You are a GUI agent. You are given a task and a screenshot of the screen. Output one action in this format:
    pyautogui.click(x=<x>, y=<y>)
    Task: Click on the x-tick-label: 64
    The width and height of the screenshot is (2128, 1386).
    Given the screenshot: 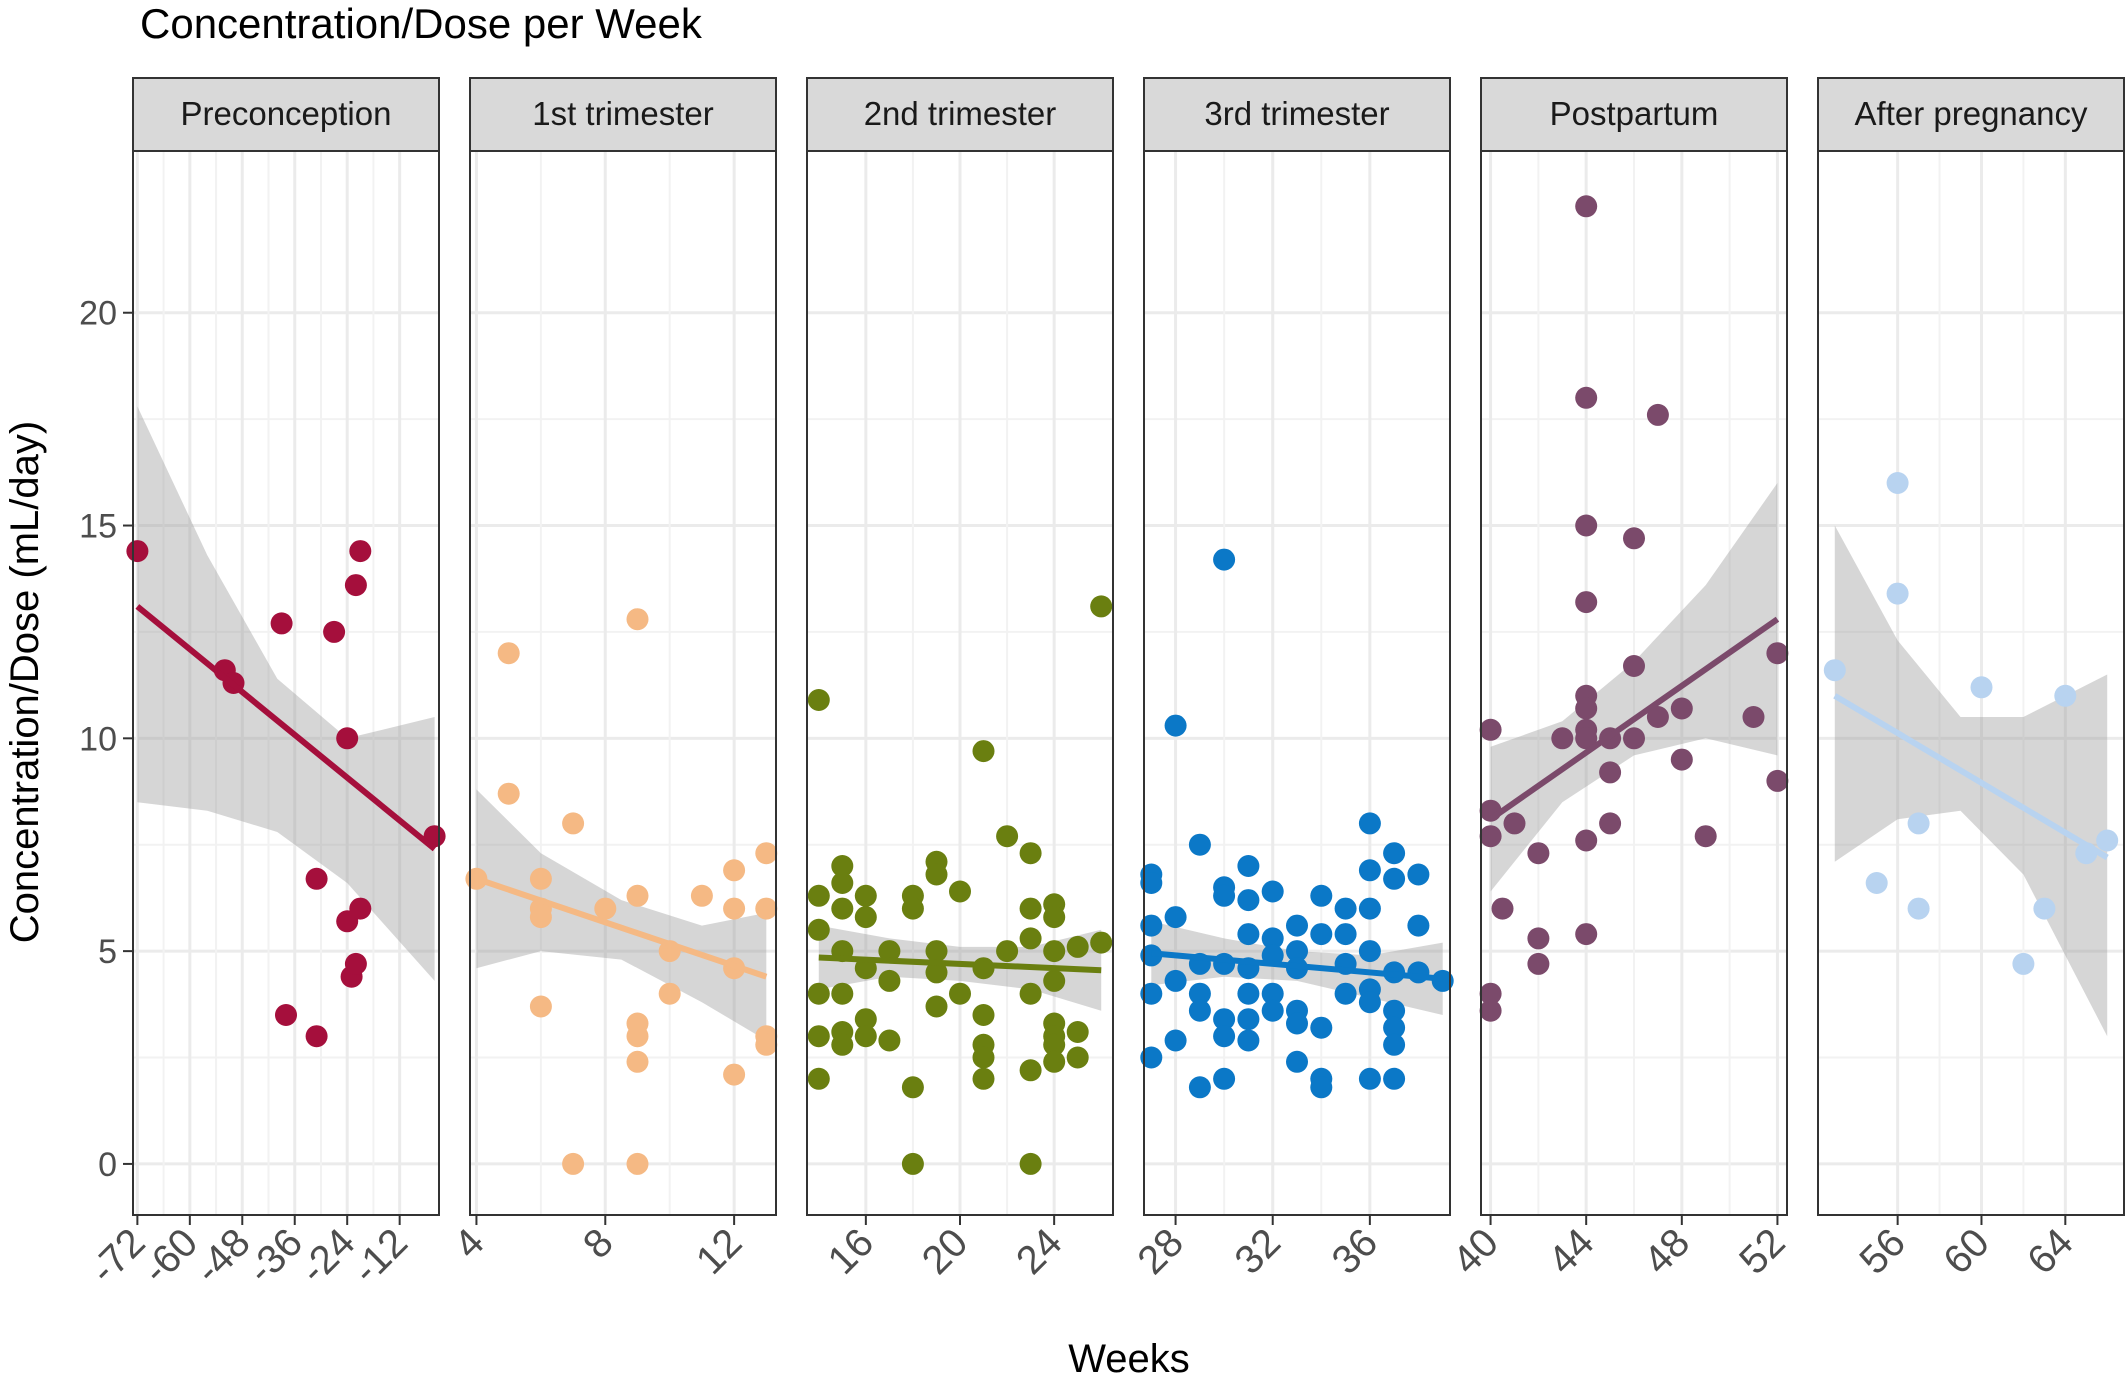 What is the action you would take?
    pyautogui.click(x=2050, y=1251)
    